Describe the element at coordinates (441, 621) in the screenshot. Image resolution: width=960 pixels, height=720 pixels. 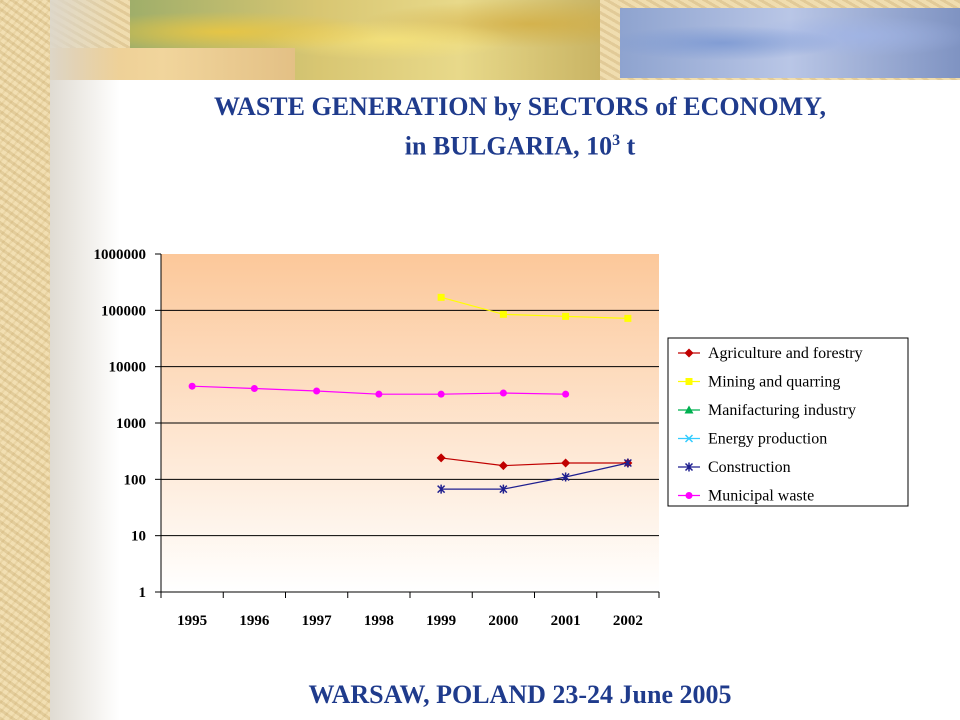
I see `x-tick-label: 1999` at that location.